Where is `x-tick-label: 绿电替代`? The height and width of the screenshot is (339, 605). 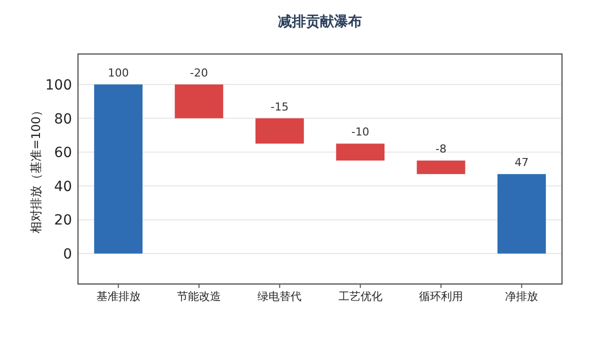 x-tick-label: 绿电替代 is located at coordinates (280, 296).